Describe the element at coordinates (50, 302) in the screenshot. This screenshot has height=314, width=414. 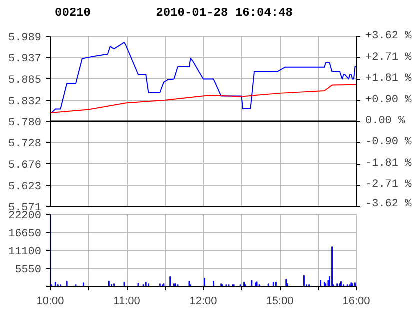
I see `x-tick-label: 10:00` at that location.